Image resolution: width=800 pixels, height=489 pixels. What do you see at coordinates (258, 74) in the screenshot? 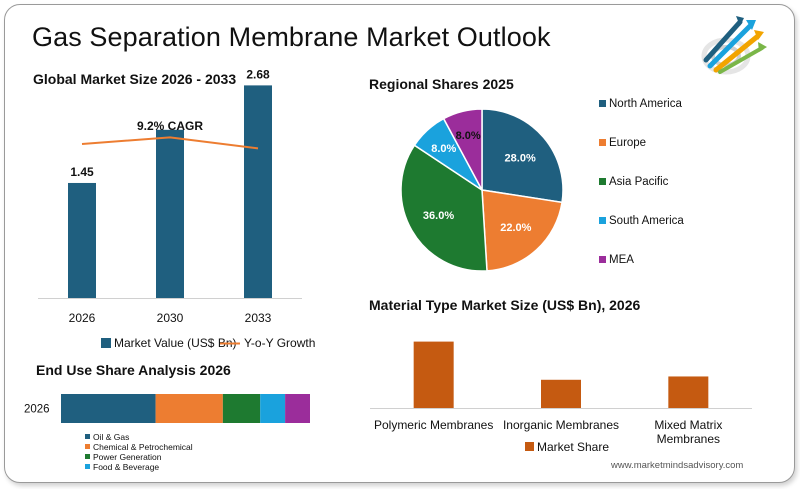
I see `bar-data-label: 2.68` at bounding box center [258, 74].